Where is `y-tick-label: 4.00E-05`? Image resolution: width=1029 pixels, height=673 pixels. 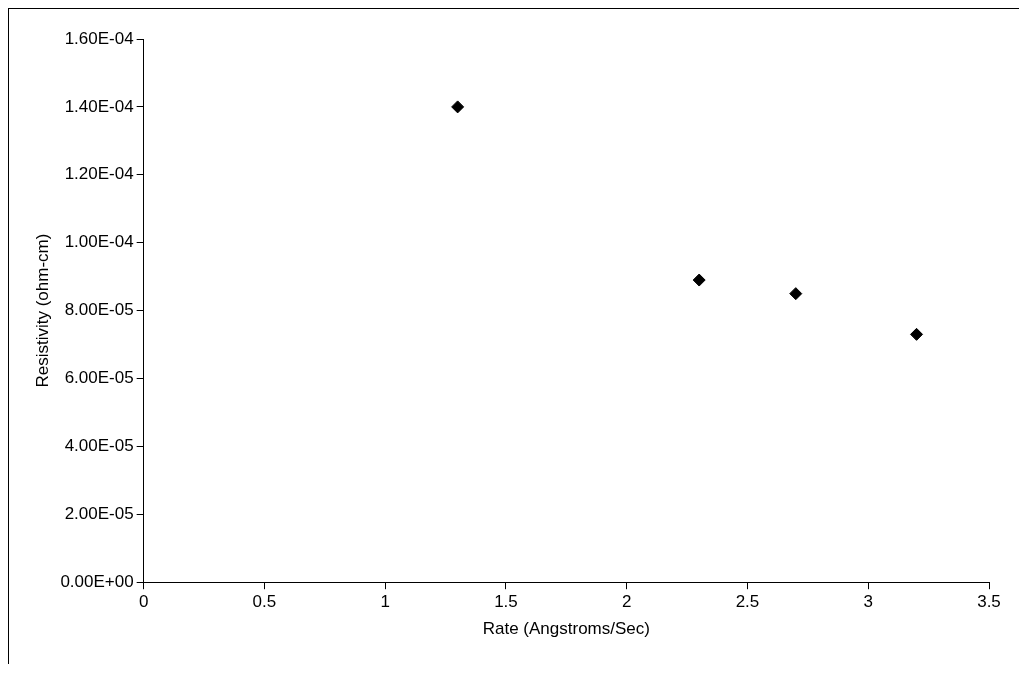 y-tick-label: 4.00E-05 is located at coordinates (99, 446).